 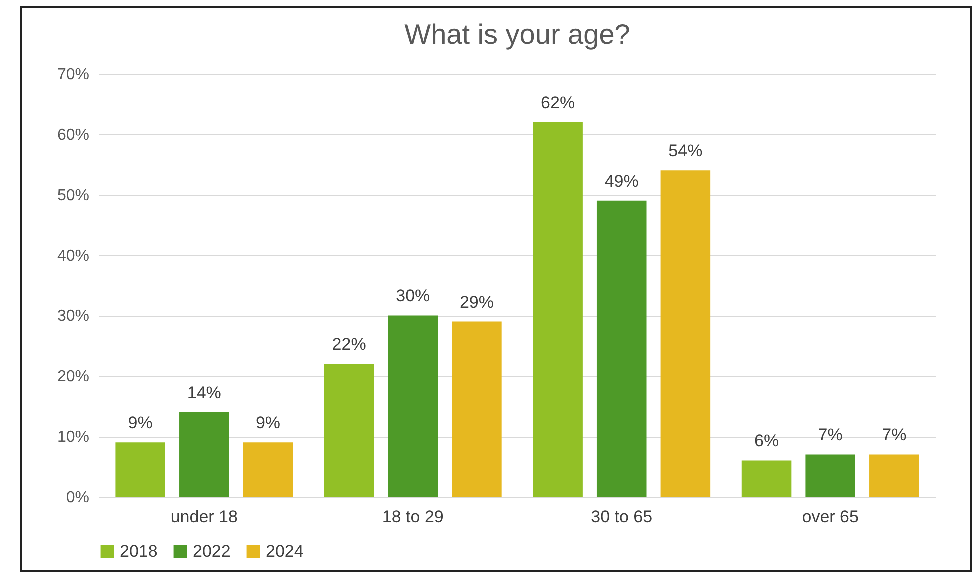 I want to click on x-tick-label: 30 to 65, so click(x=622, y=517).